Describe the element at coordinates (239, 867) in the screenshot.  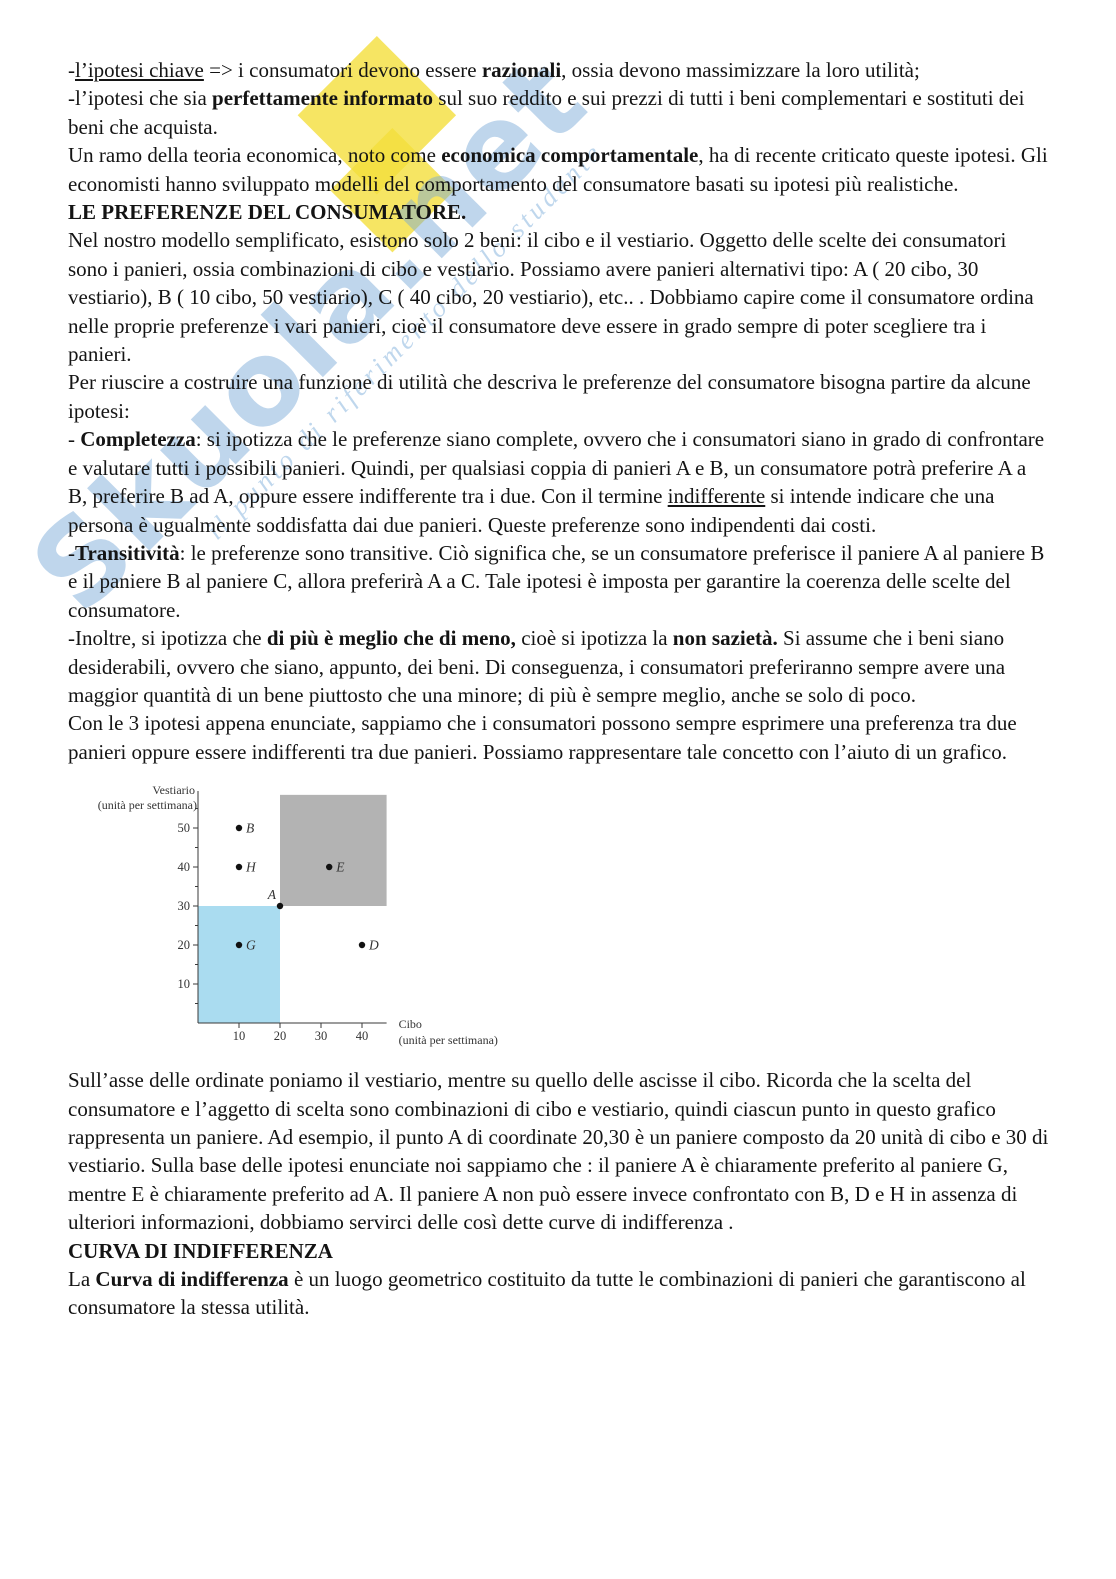
I see `data-point-H` at that location.